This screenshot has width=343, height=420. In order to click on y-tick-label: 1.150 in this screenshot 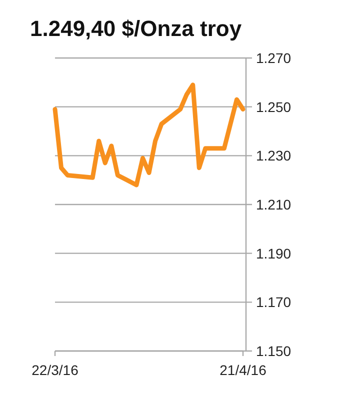, I will do `click(274, 351)`.